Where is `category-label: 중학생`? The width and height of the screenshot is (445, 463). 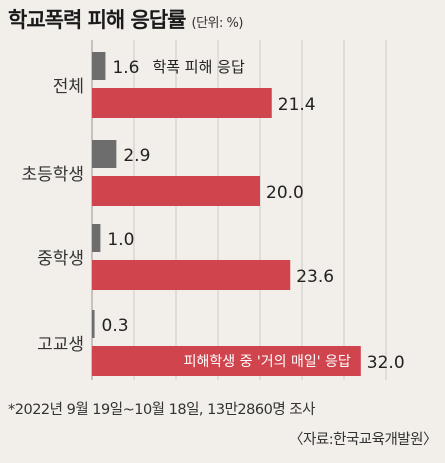
category-label: 중학생 is located at coordinates (60, 259).